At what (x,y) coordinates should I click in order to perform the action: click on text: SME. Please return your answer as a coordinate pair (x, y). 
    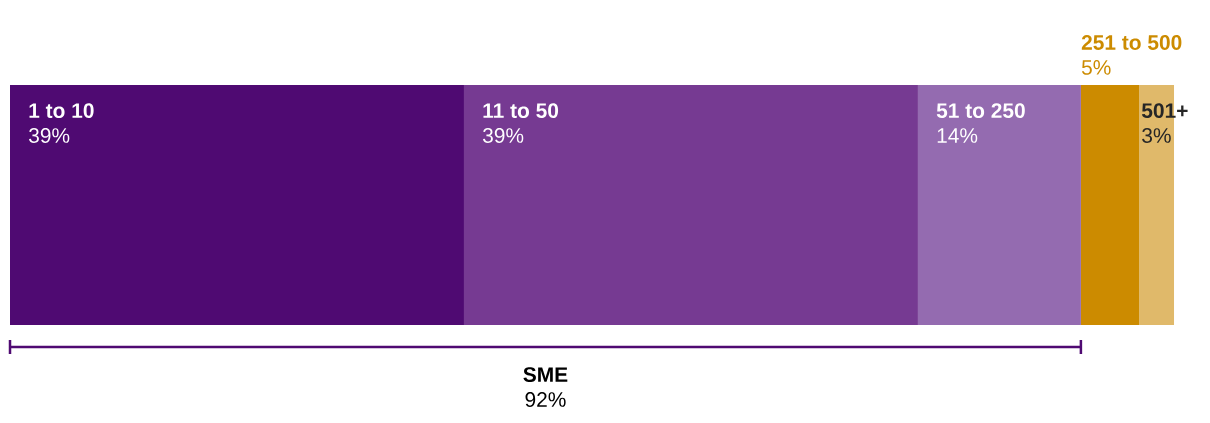
    Looking at the image, I should click on (545, 375).